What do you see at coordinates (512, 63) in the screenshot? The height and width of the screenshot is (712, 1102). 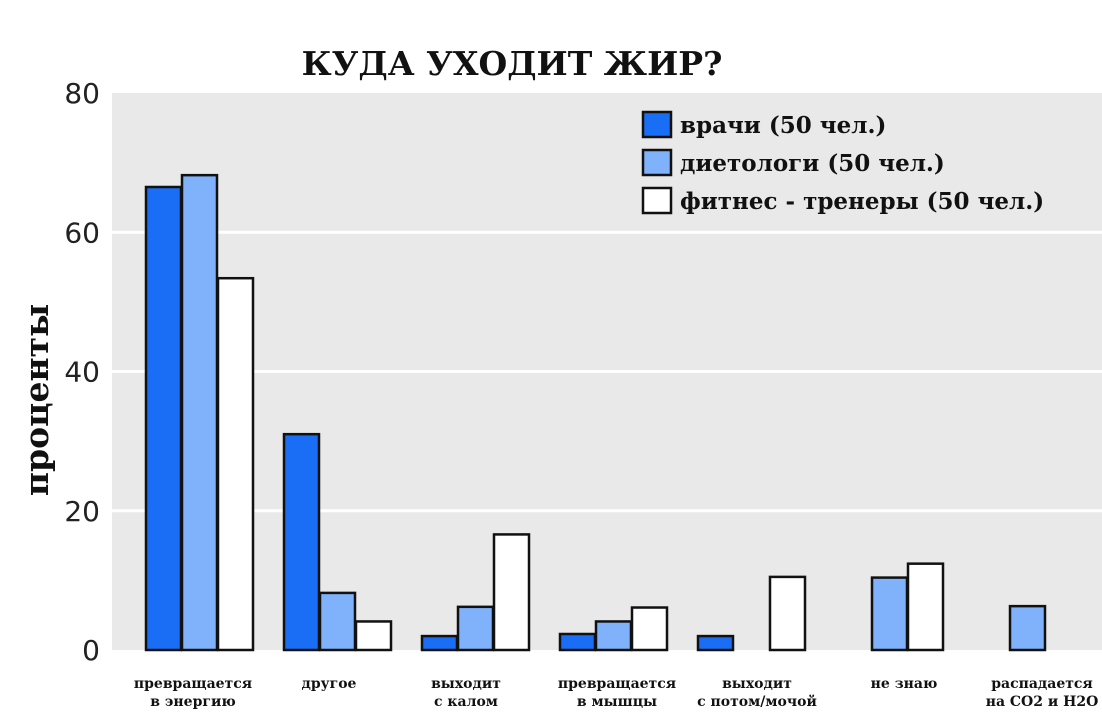 I see `chart-title: КУДА УХОДИТ ЖИР?` at bounding box center [512, 63].